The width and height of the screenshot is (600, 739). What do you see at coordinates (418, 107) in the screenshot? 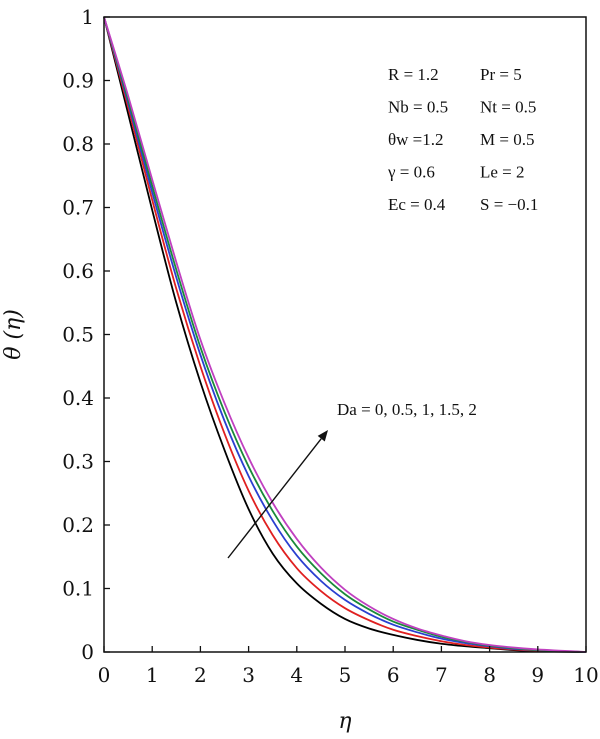
I see `parameter-text: Nb = 0.5` at bounding box center [418, 107].